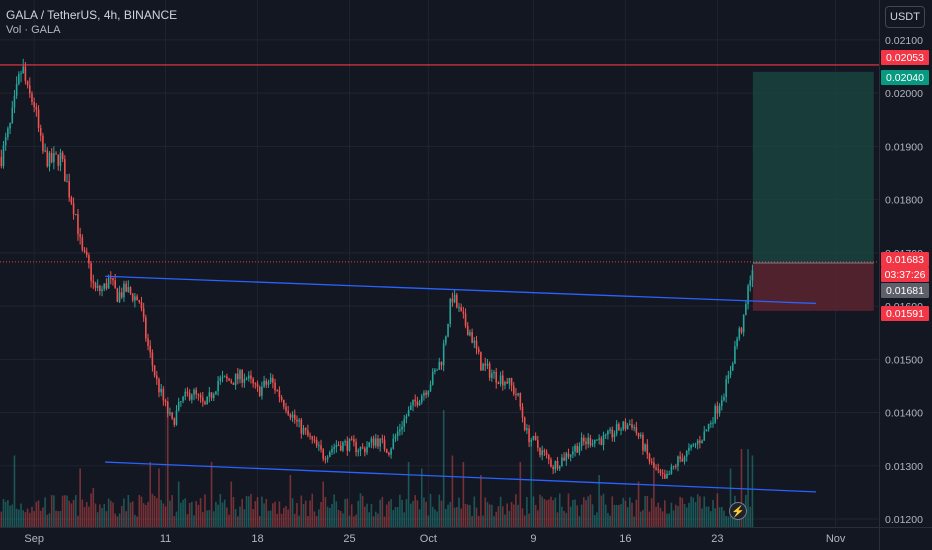  I want to click on entry-price-tag: 0.01681, so click(905, 291).